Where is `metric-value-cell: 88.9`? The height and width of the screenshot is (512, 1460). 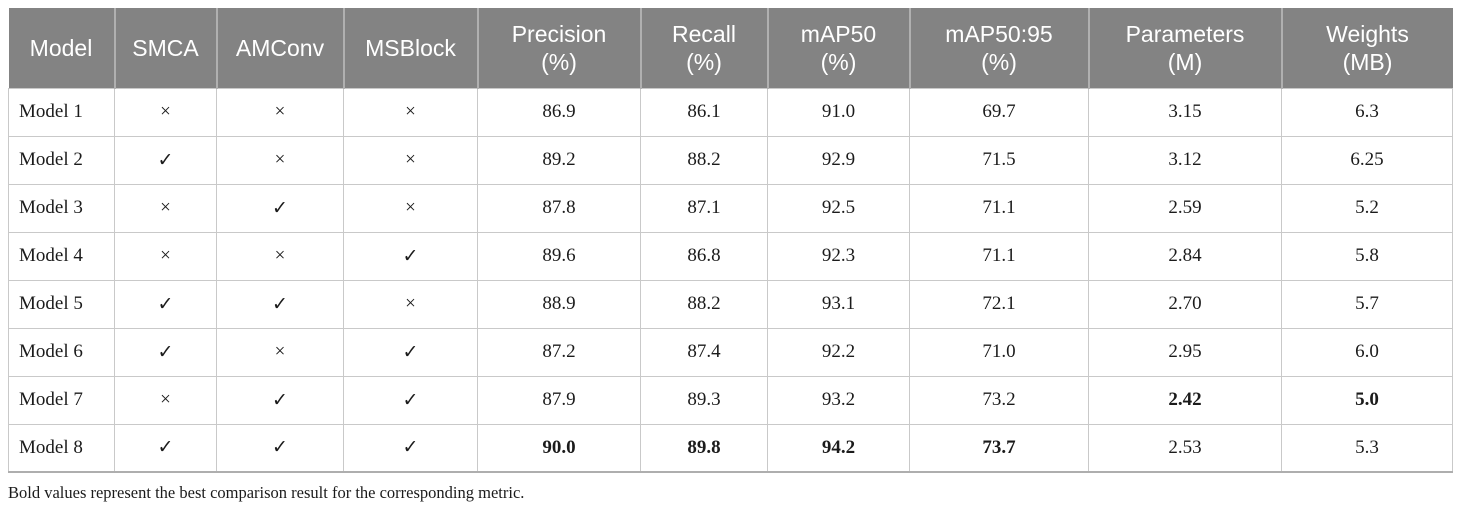
metric-value-cell: 88.9 is located at coordinates (559, 304).